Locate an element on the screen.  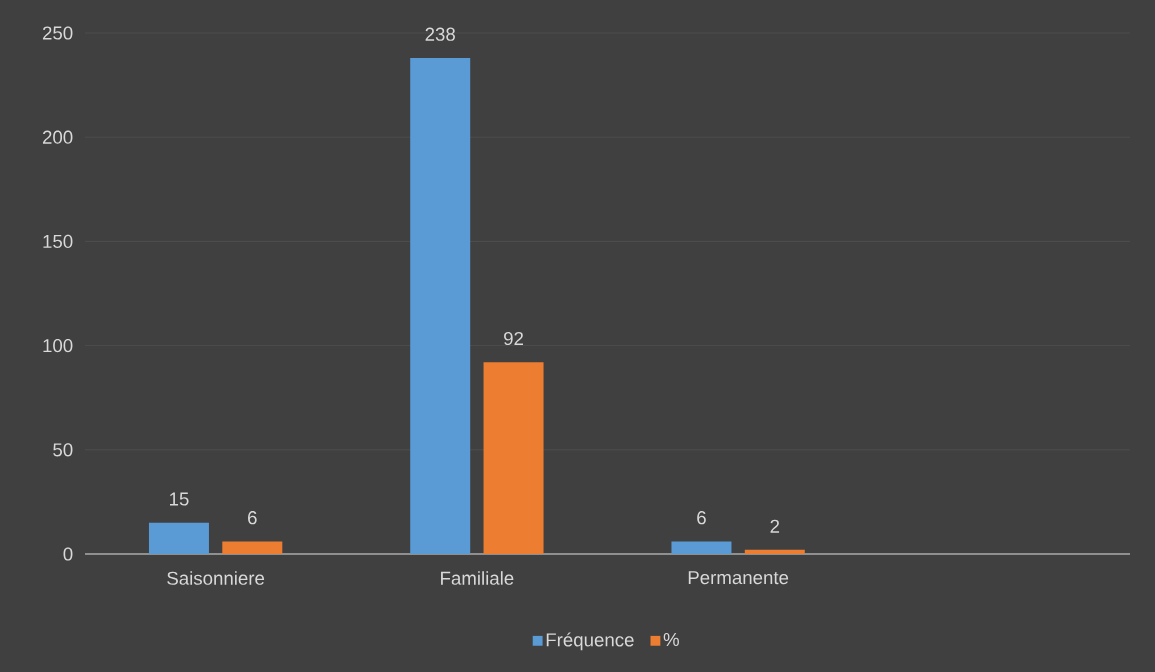
x-tick-label: Permanente is located at coordinates (738, 578).